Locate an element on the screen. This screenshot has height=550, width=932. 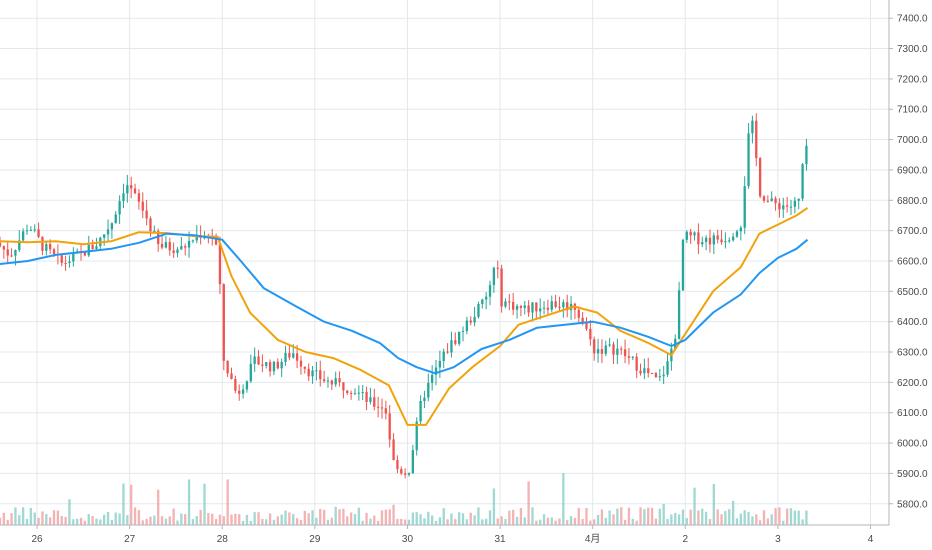
y-tick-label: 7000.0 is located at coordinates (912, 140).